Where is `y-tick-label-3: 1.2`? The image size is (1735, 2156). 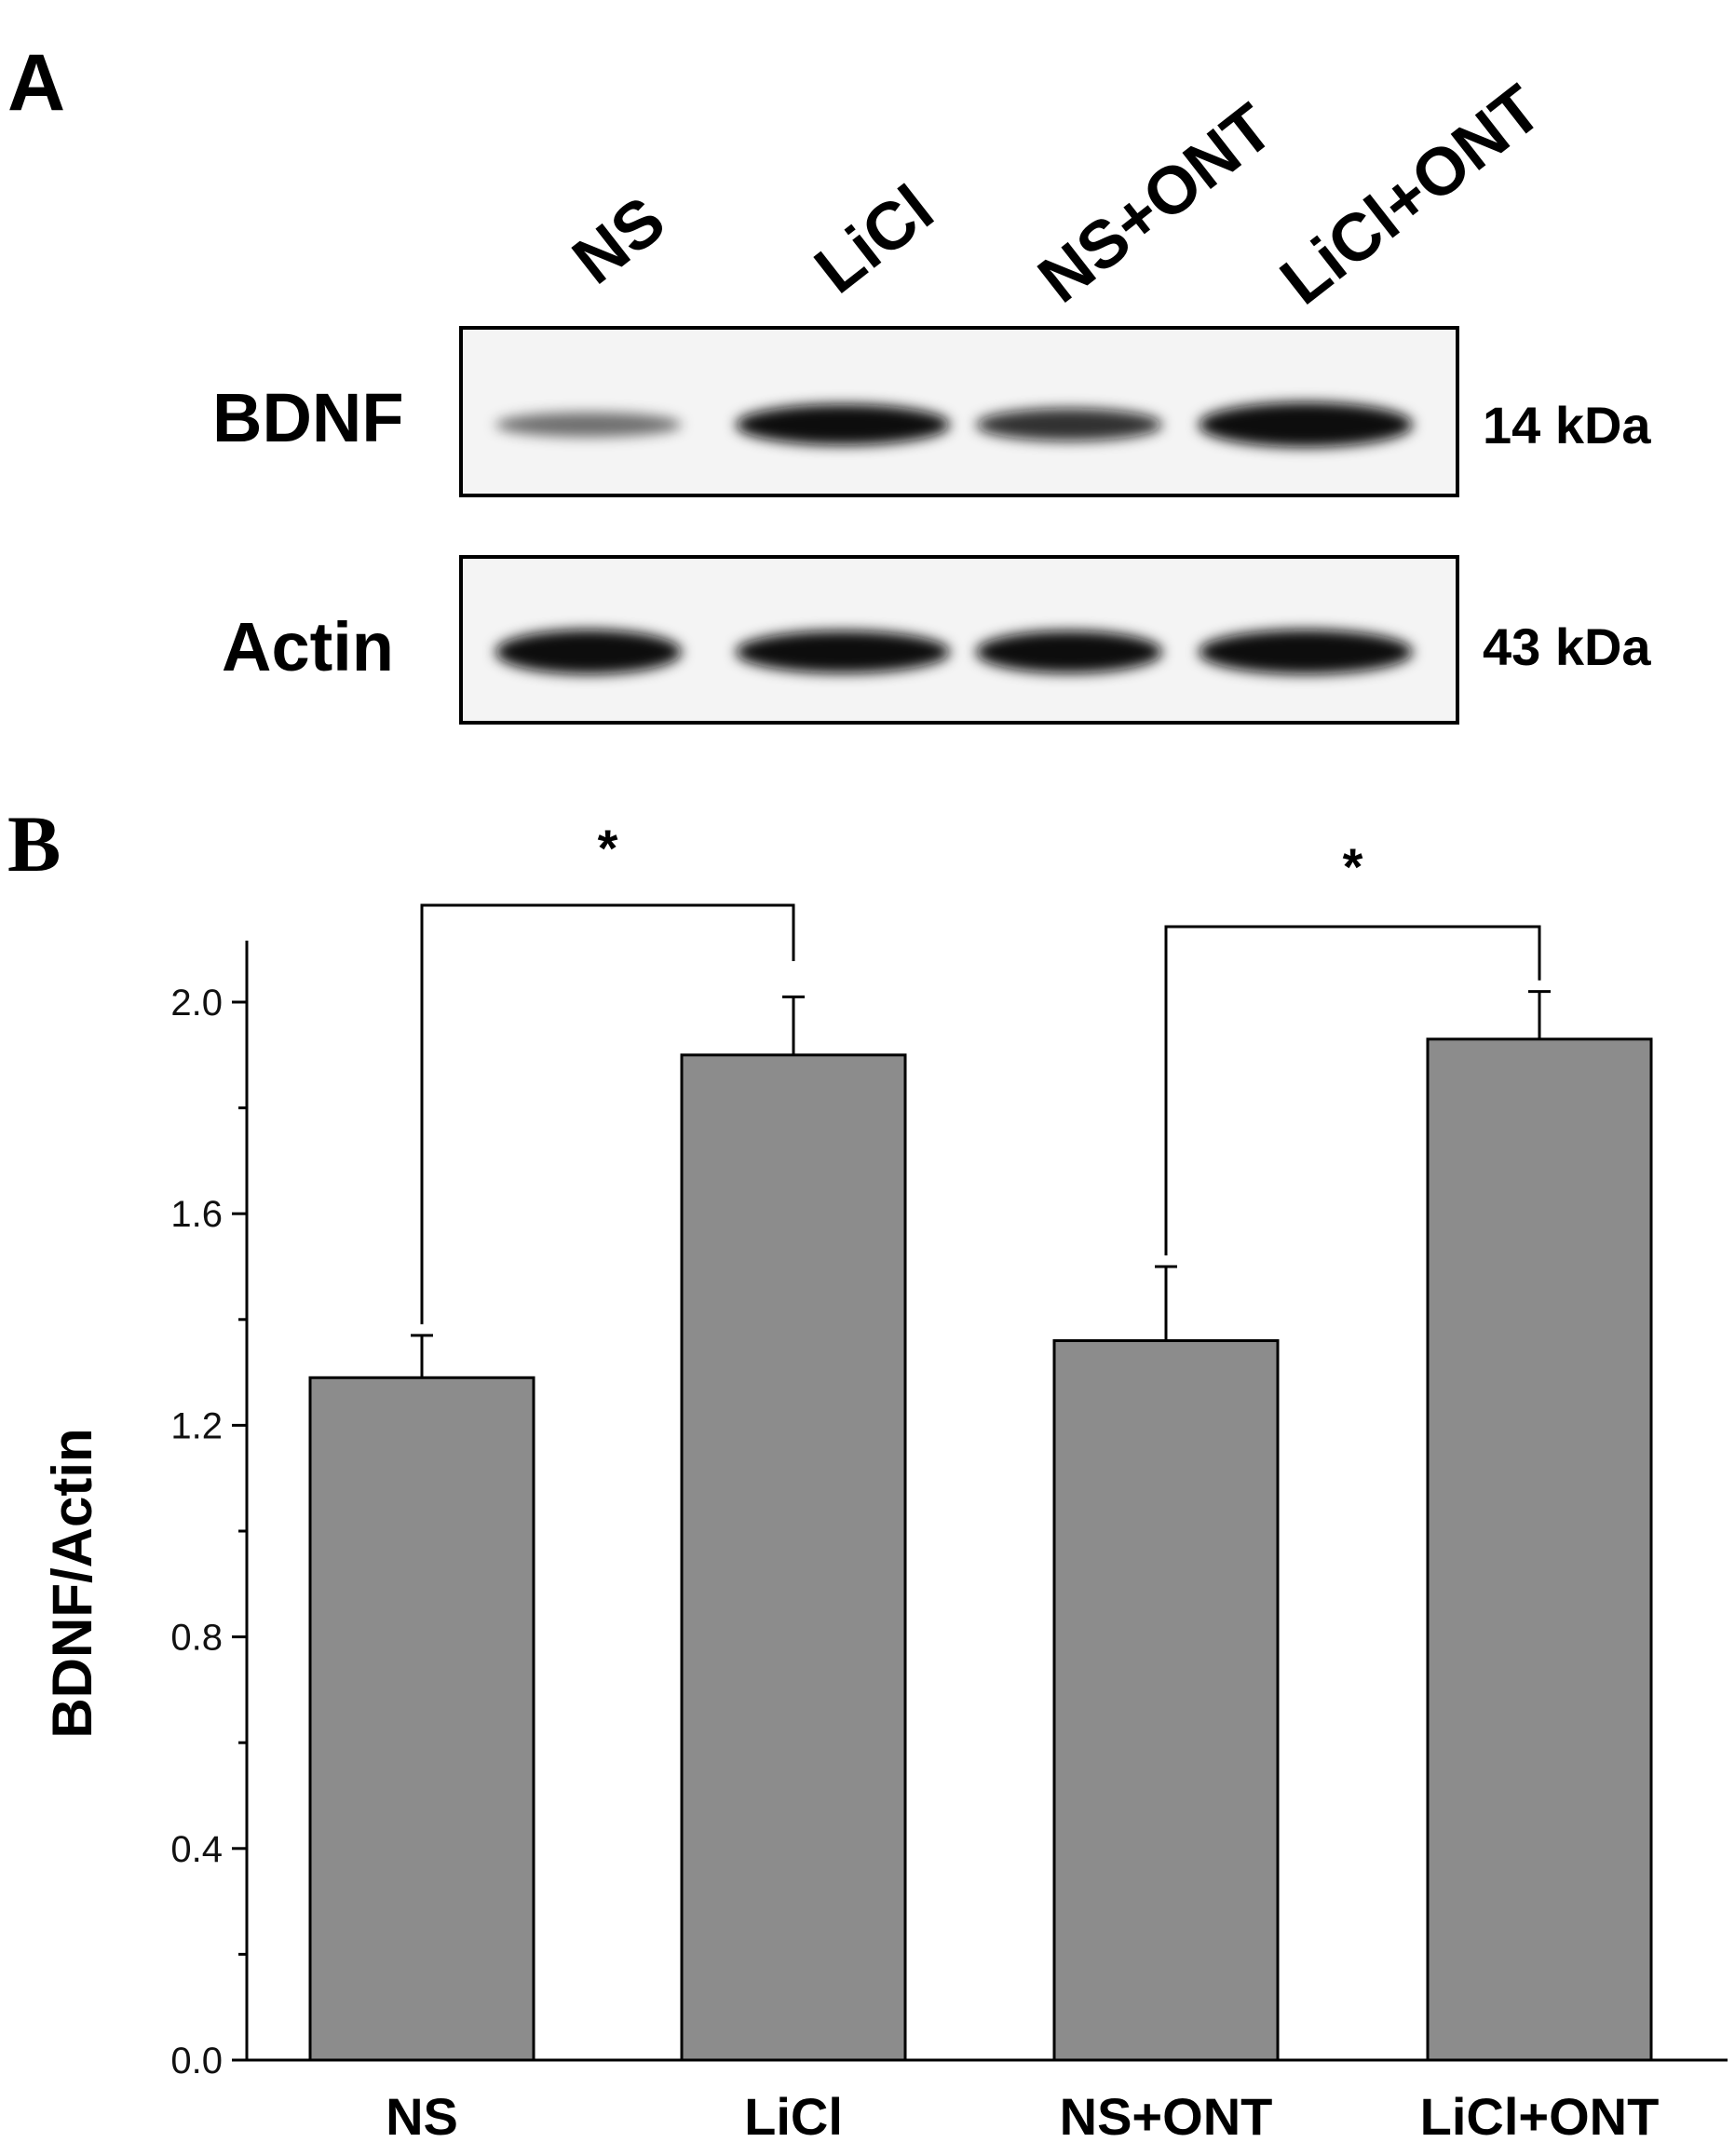 y-tick-label-3: 1.2 is located at coordinates (196, 1425).